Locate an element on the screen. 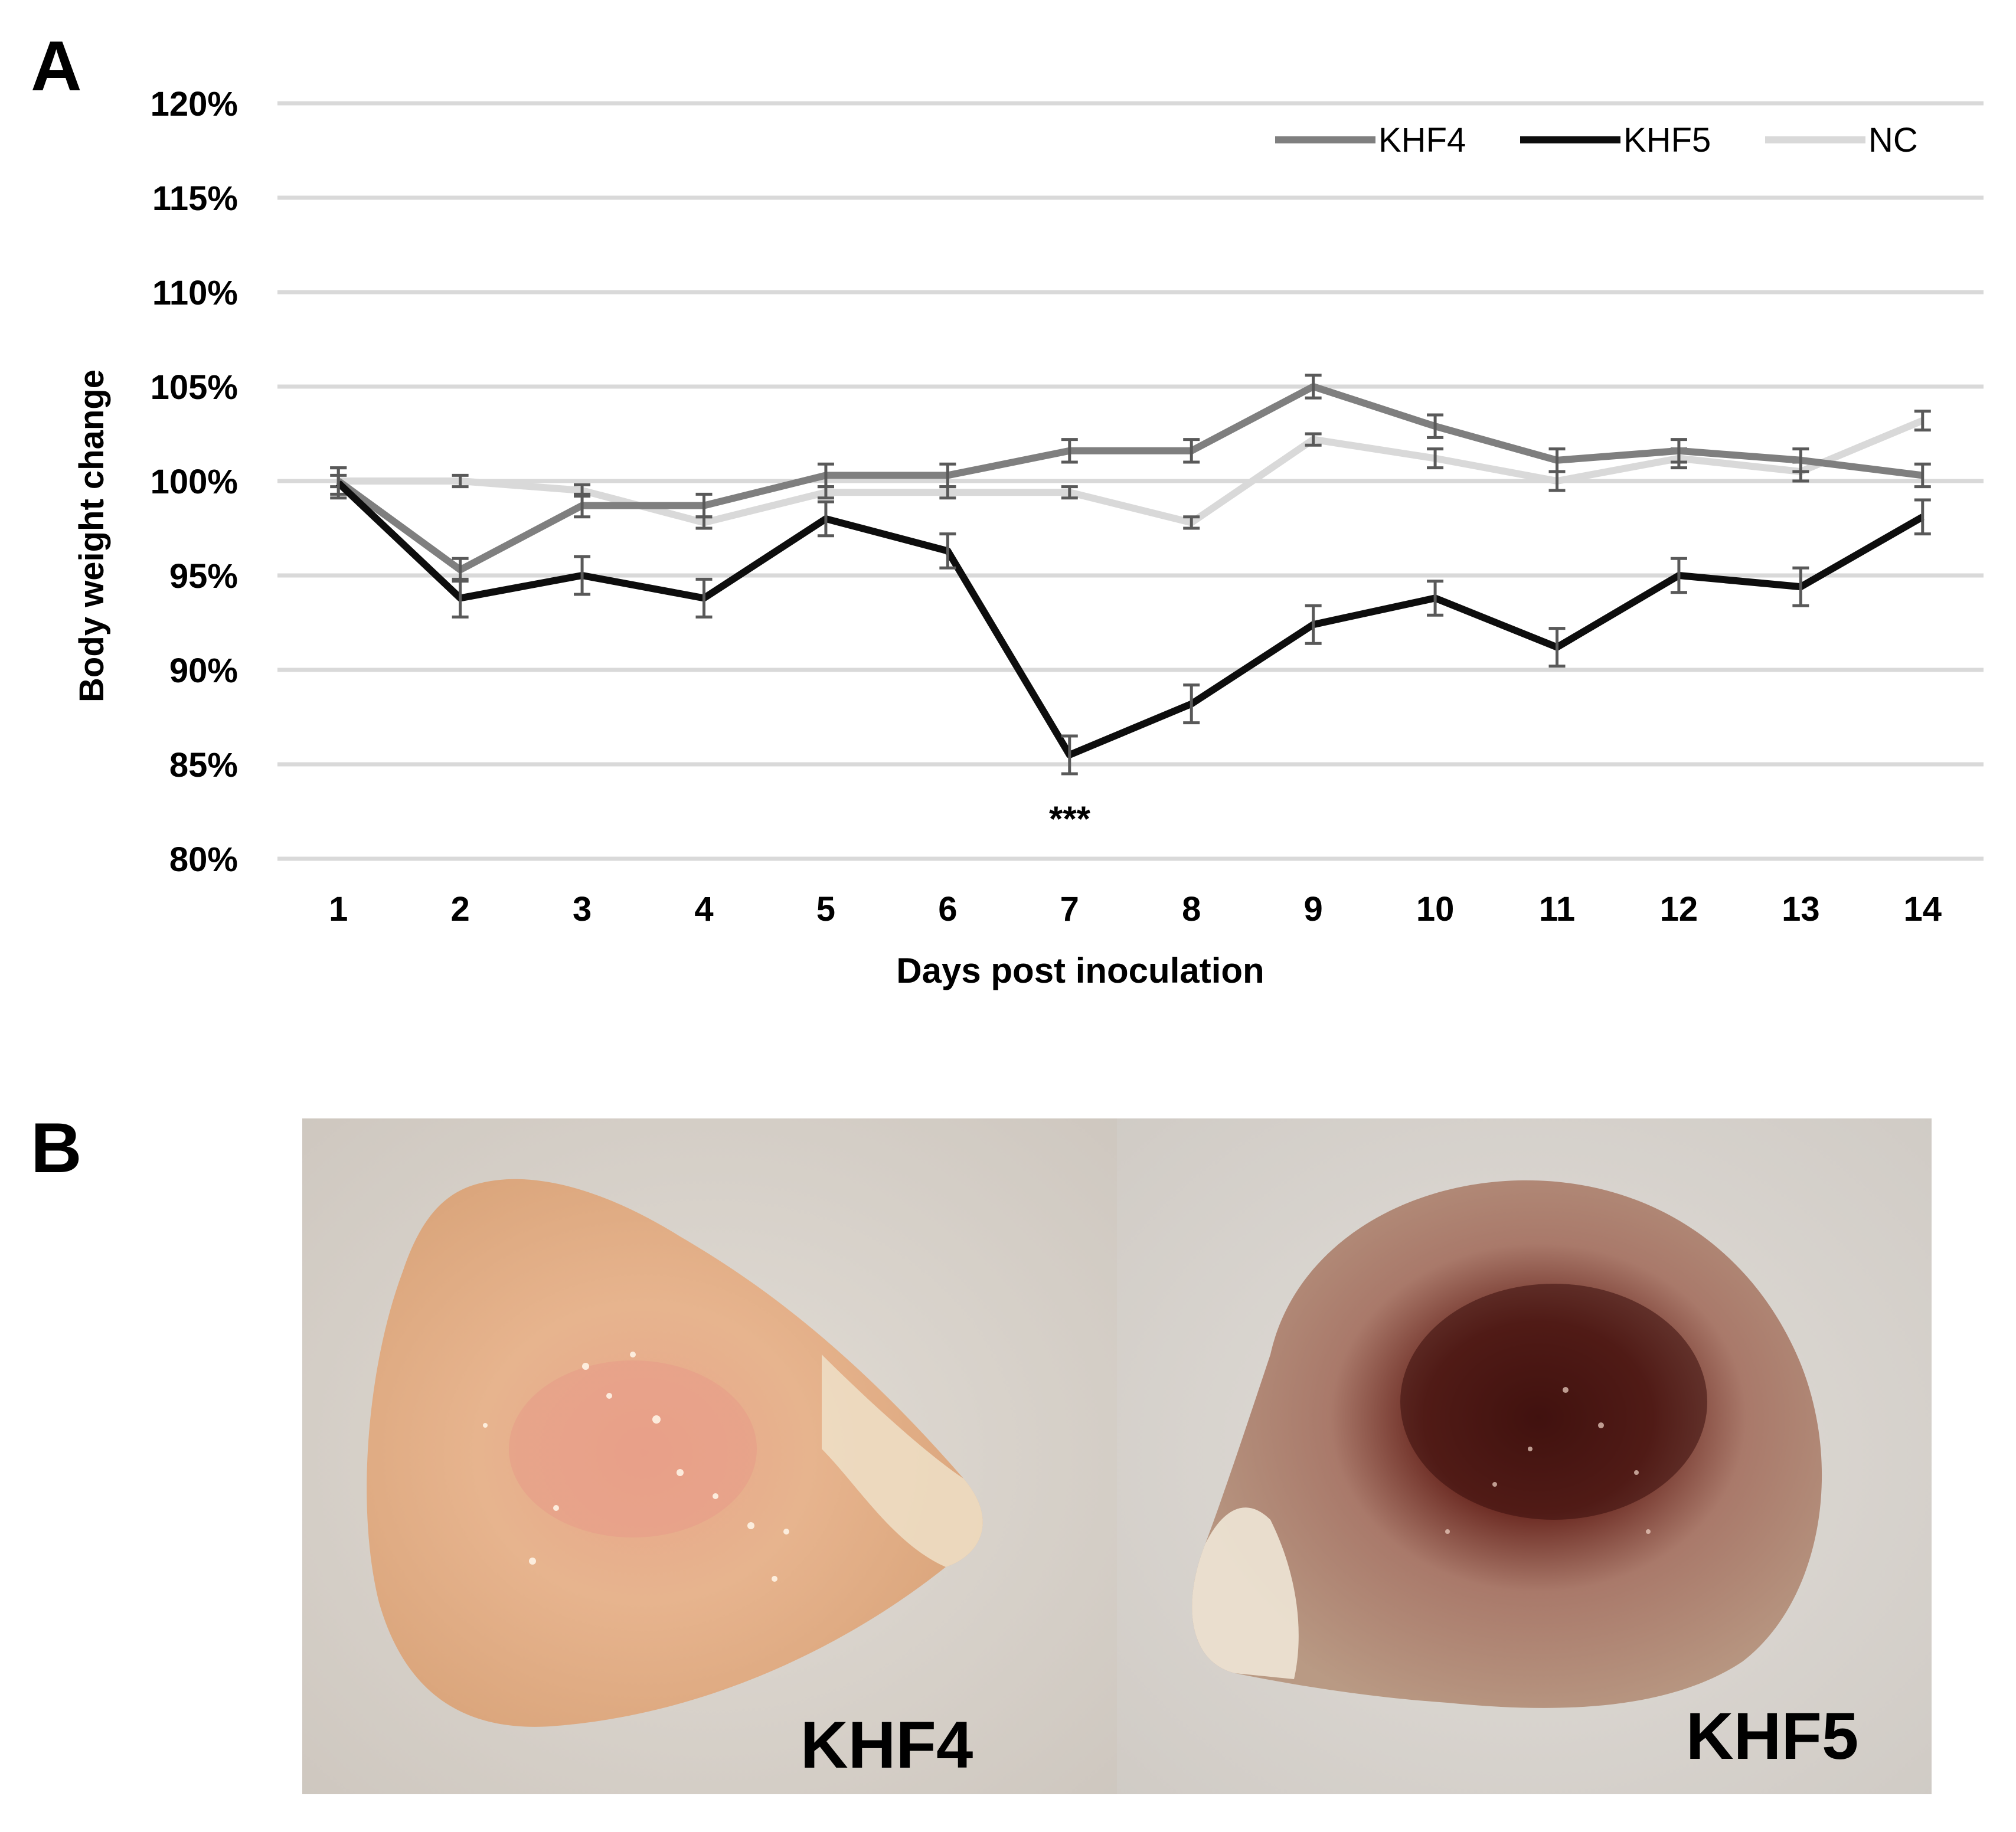 The width and height of the screenshot is (2016, 1832). legend: KHF4 KHF5 NC is located at coordinates (1596, 140).